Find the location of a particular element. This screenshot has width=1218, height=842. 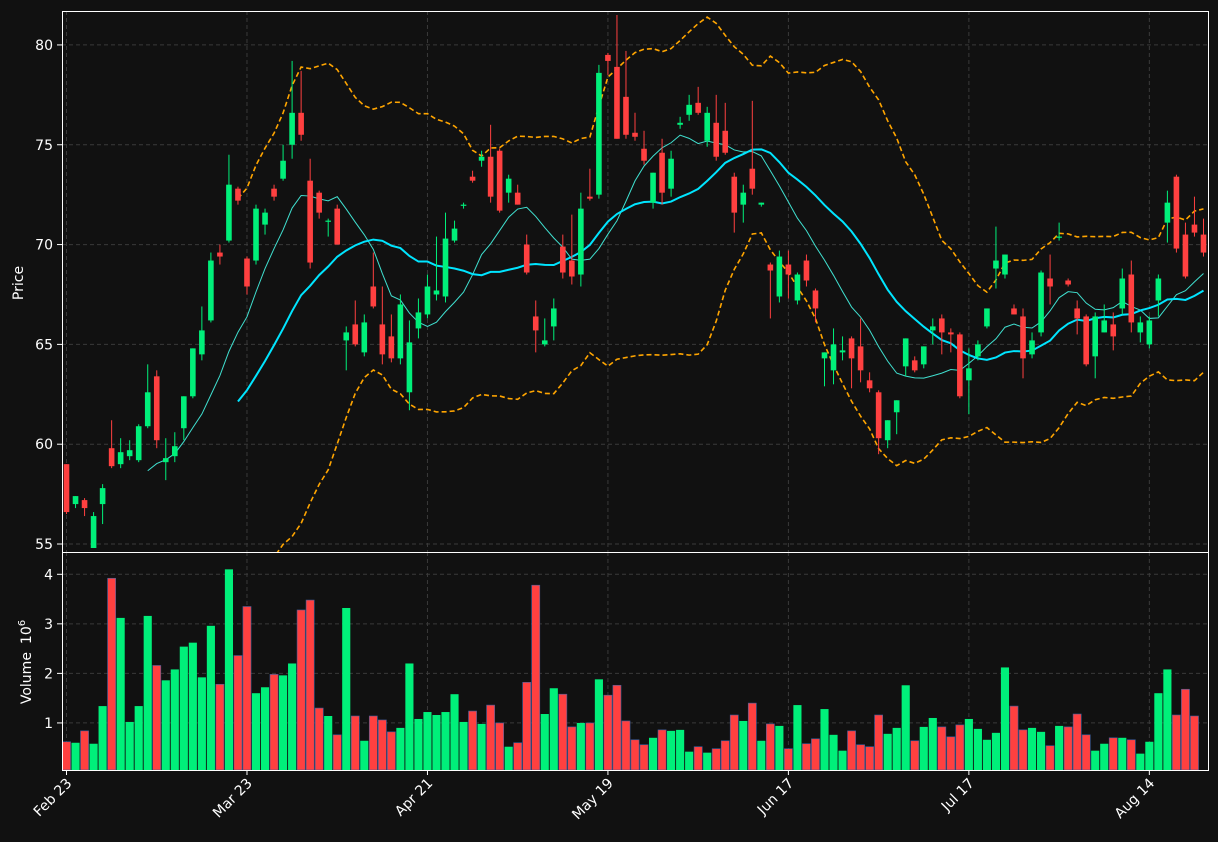

volume-tick-label: 3 is located at coordinates (48, 625).